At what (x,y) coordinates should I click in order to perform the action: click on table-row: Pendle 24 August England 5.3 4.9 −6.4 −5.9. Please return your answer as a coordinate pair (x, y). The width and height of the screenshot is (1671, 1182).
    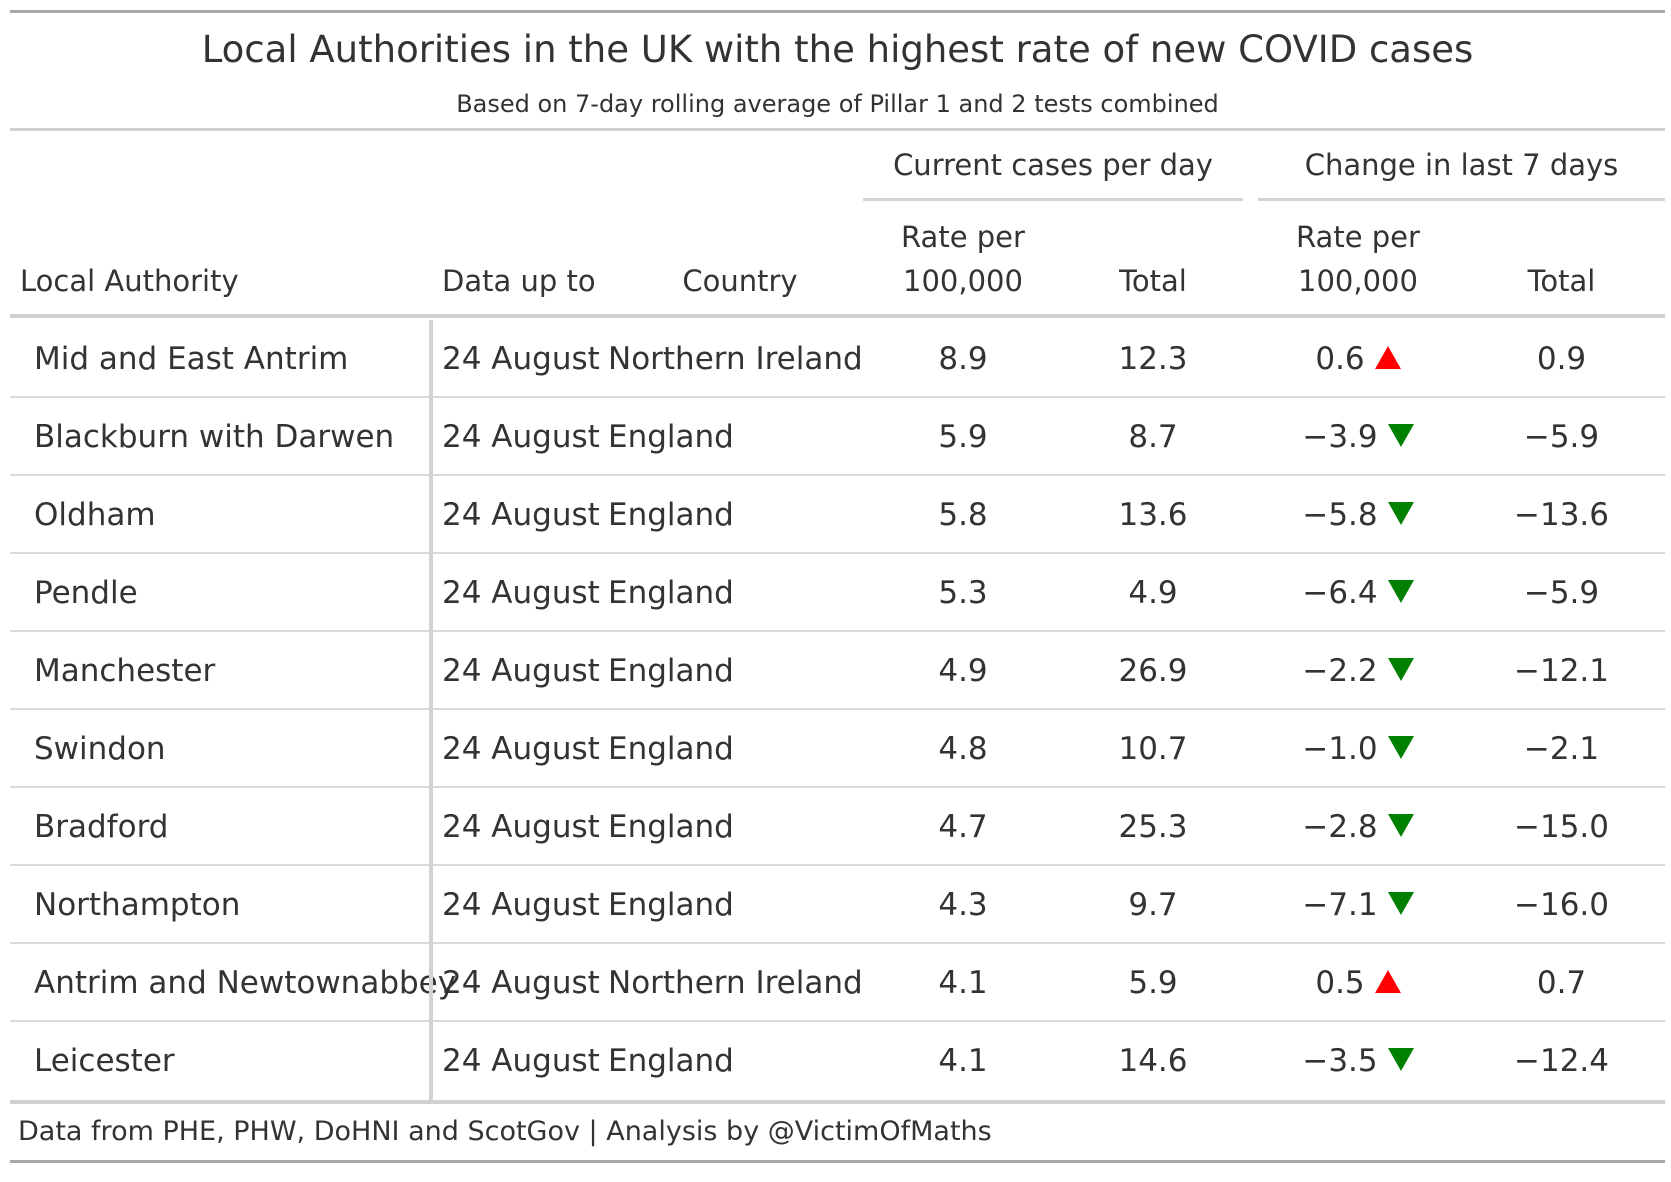
    Looking at the image, I should click on (837, 593).